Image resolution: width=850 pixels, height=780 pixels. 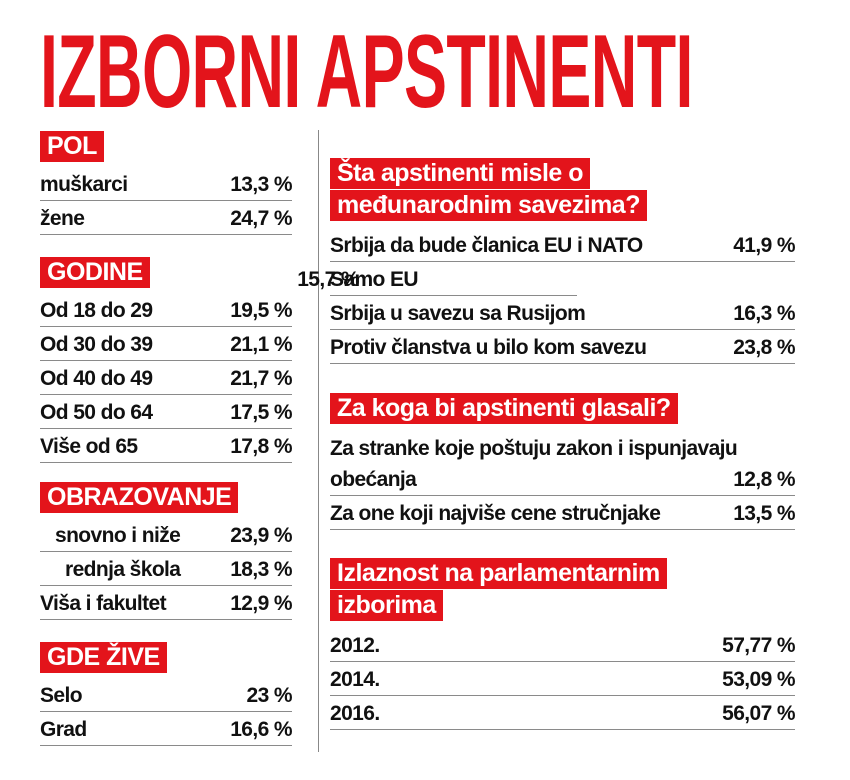 What do you see at coordinates (166, 218) in the screenshot?
I see `data-row: žene 24,7 %` at bounding box center [166, 218].